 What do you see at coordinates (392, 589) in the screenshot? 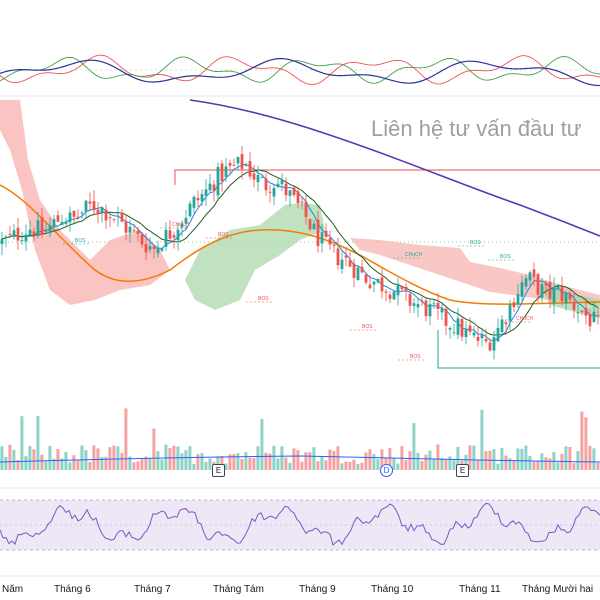
I see `month-label: Tháng 10` at bounding box center [392, 589].